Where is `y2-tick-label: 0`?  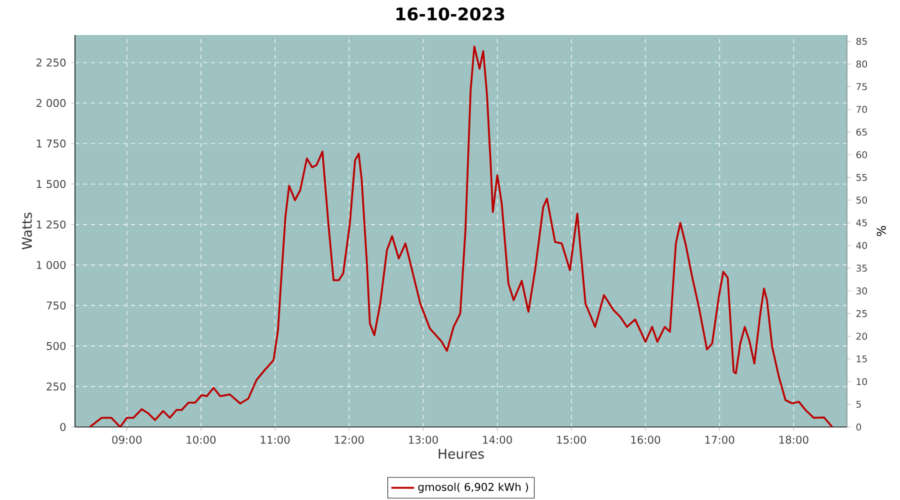 y2-tick-label: 0 is located at coordinates (859, 427).